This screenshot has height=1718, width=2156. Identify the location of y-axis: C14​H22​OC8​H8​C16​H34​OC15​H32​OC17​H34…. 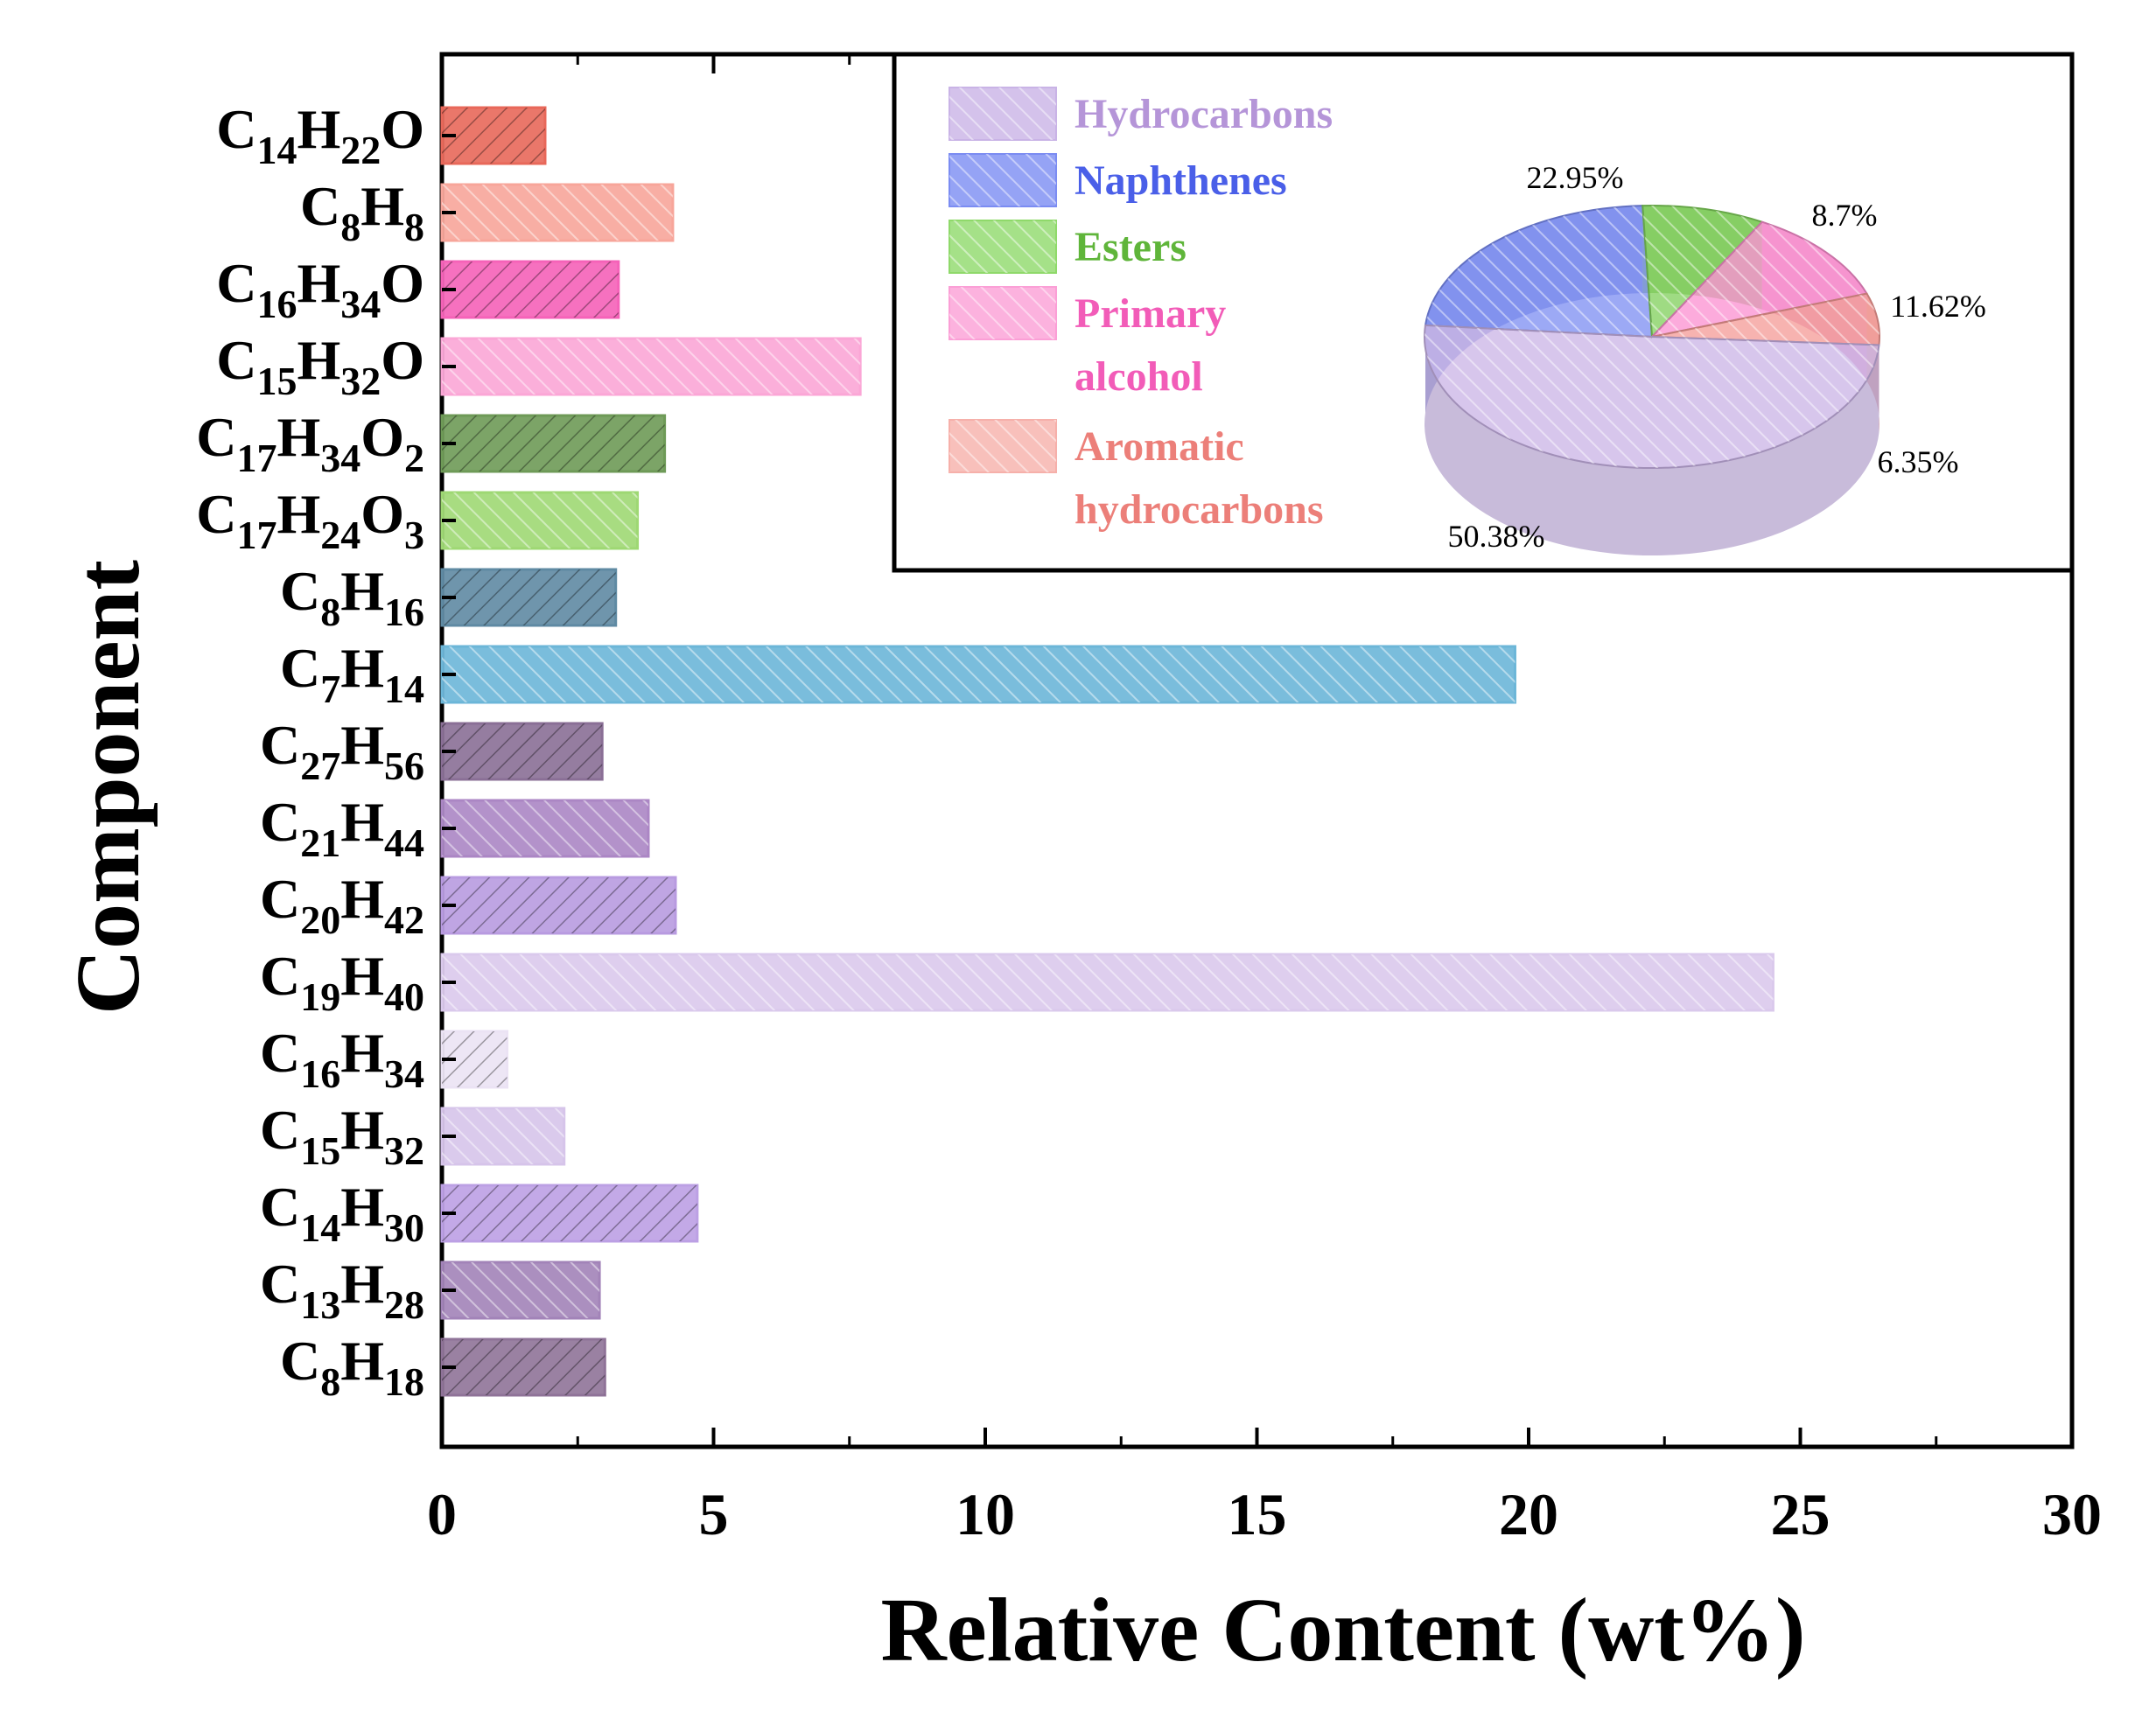
(326, 751).